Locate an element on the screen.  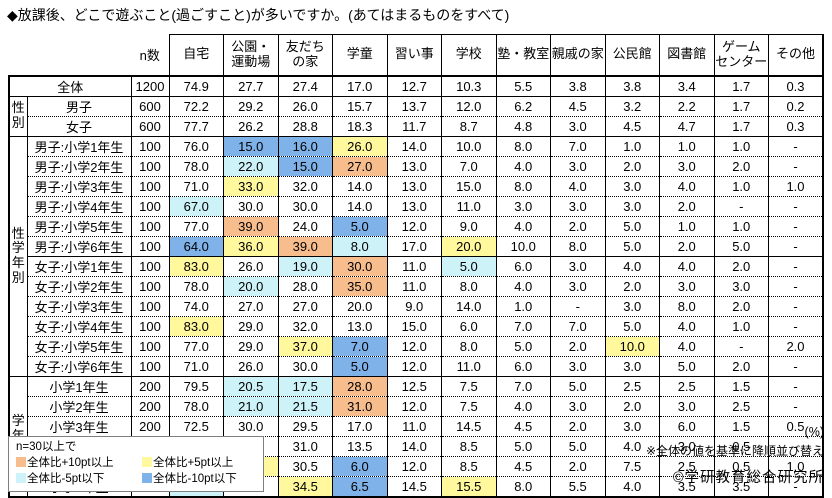
data-cell: 74.9 is located at coordinates (196, 85).